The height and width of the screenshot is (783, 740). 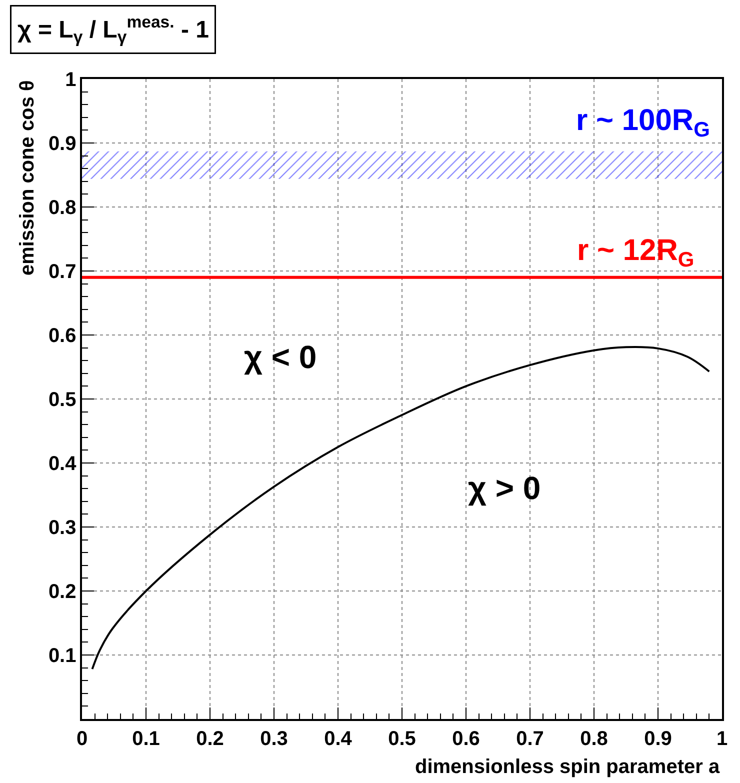 What do you see at coordinates (466, 739) in the screenshot?
I see `x-tick-label: 0.6` at bounding box center [466, 739].